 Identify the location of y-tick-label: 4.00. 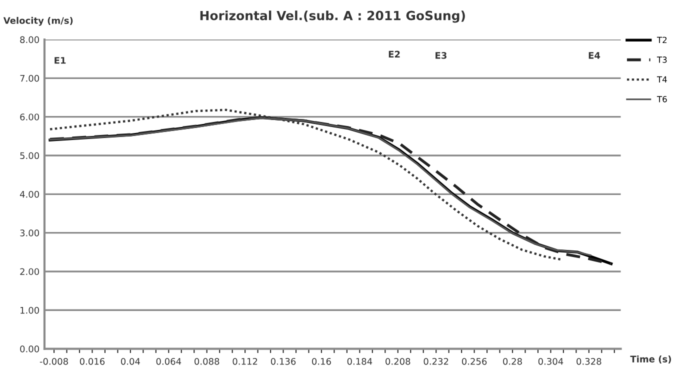
(30, 194).